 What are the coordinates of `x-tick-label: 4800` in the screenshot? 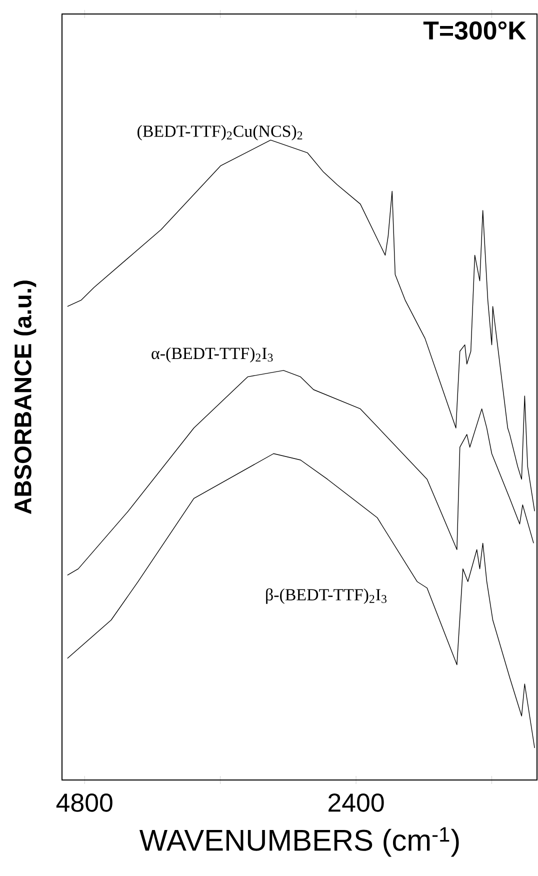 It's located at (84, 803).